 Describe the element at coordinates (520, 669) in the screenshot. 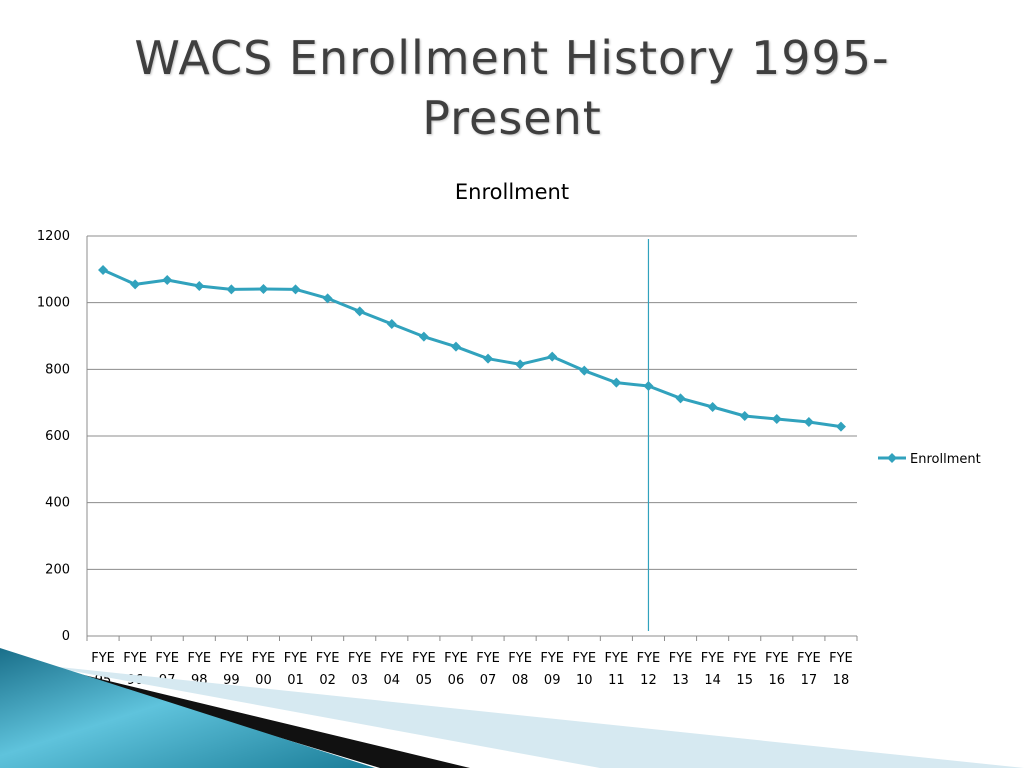

I see `x-tick-label: FYE 08` at that location.